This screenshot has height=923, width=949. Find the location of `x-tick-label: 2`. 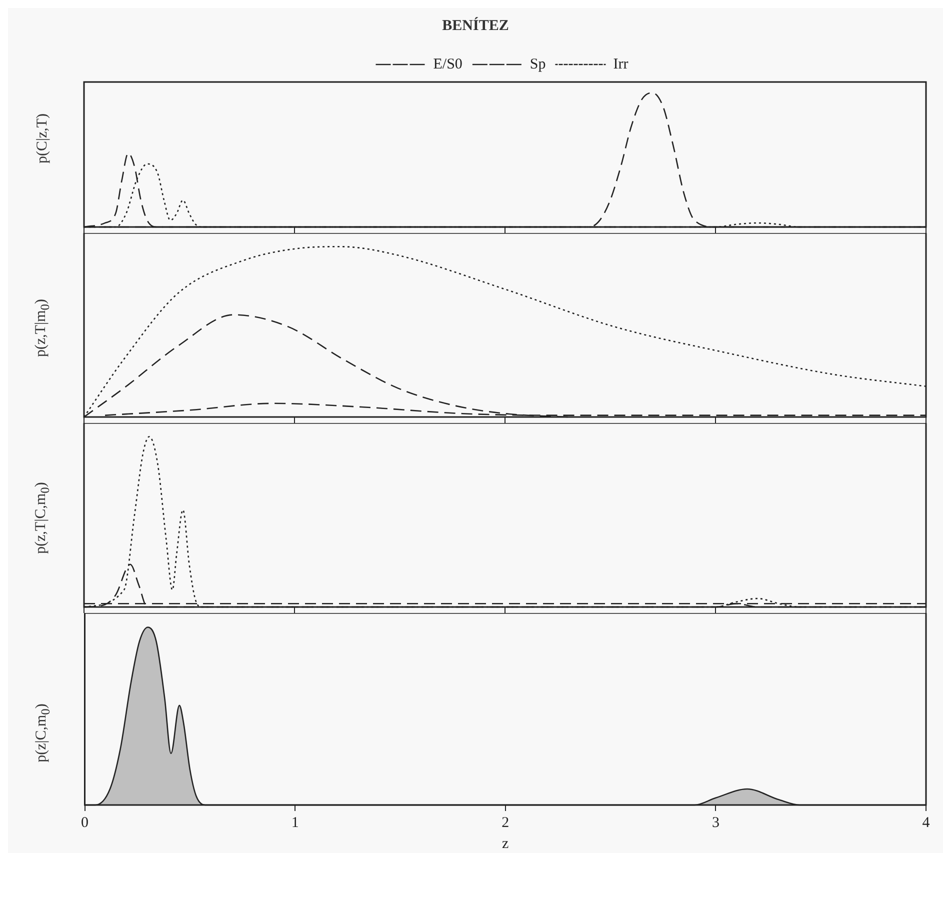

x-tick-label: 2 is located at coordinates (506, 822).